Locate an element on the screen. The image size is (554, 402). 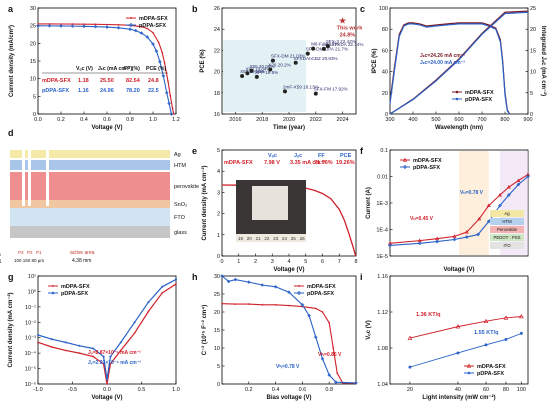
data-label: XPP 19.5% is located at coordinates (266, 72).